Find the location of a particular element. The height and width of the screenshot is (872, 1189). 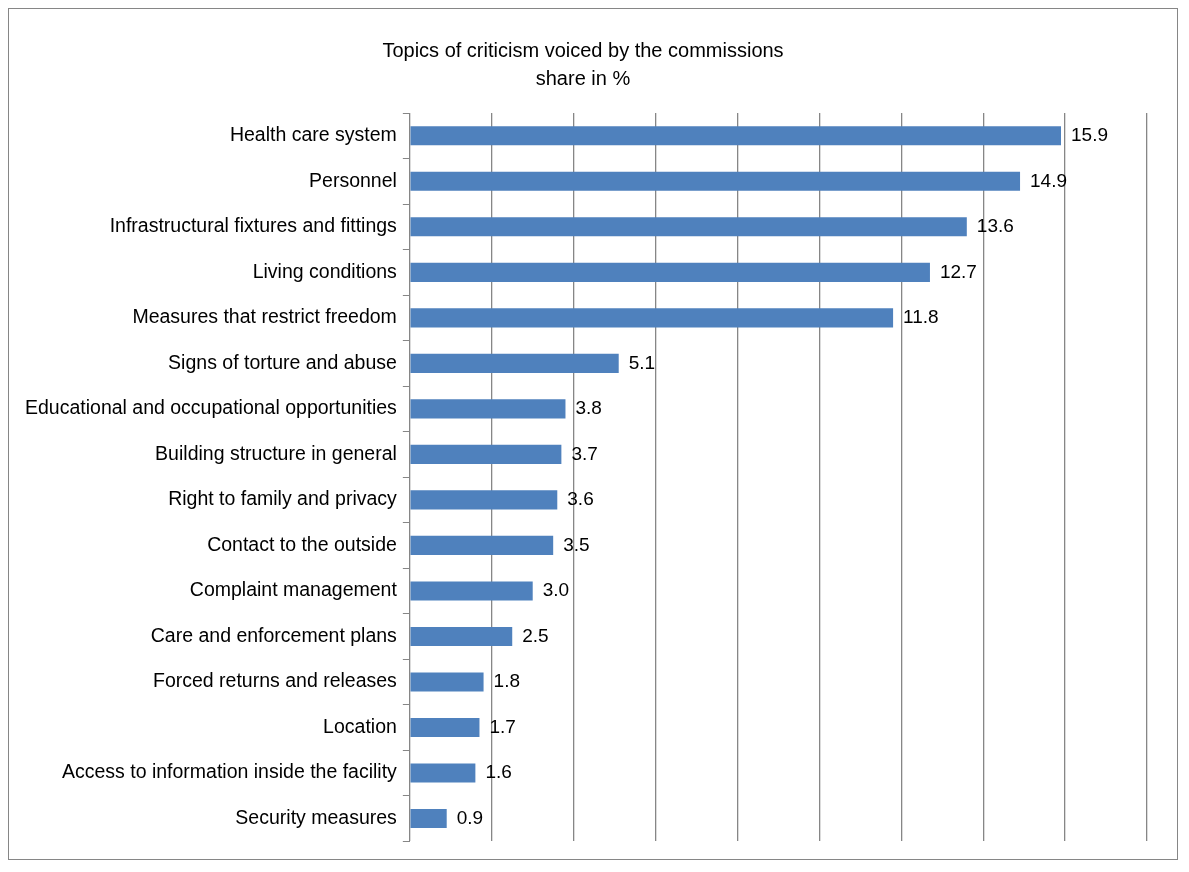

chart-title: Topics of criticism voiced by the commissions is located at coordinates (583, 49).